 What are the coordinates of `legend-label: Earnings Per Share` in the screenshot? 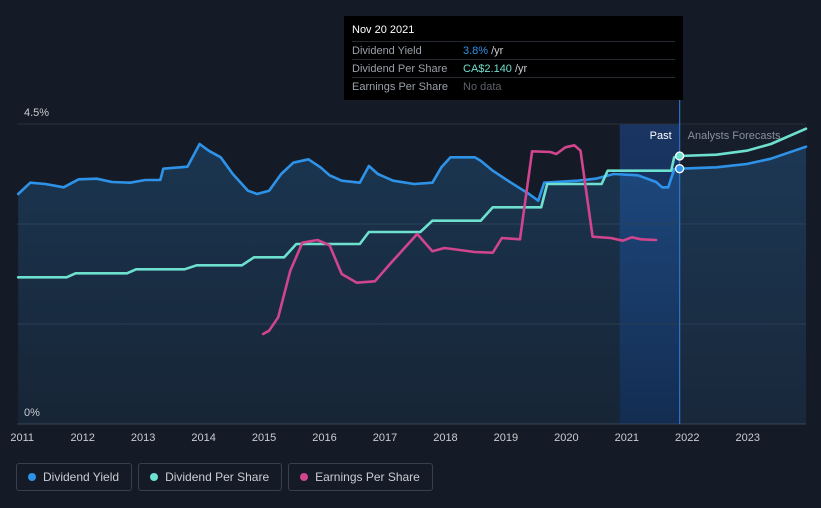 It's located at (367, 477).